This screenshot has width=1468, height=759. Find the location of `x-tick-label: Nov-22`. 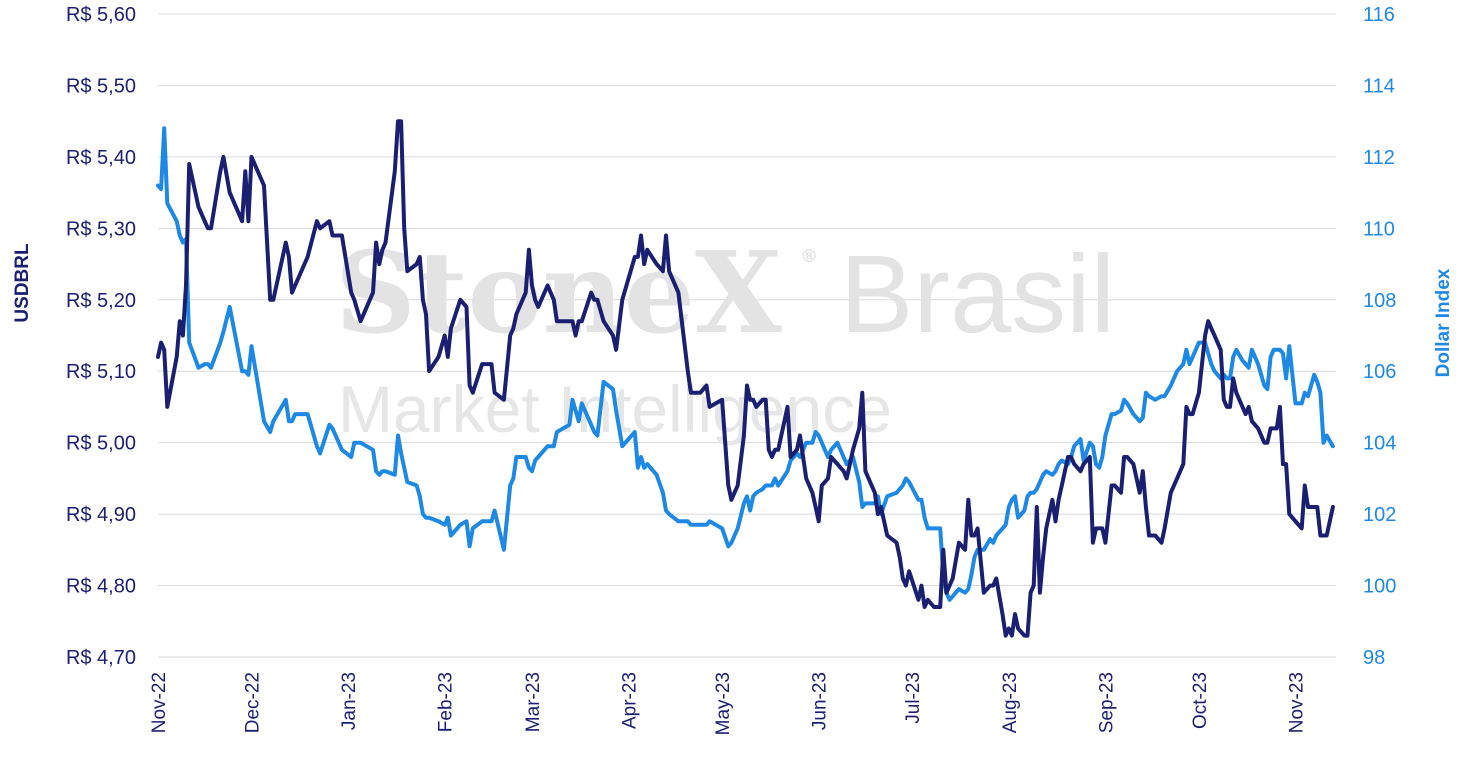

x-tick-label: Nov-22 is located at coordinates (159, 702).